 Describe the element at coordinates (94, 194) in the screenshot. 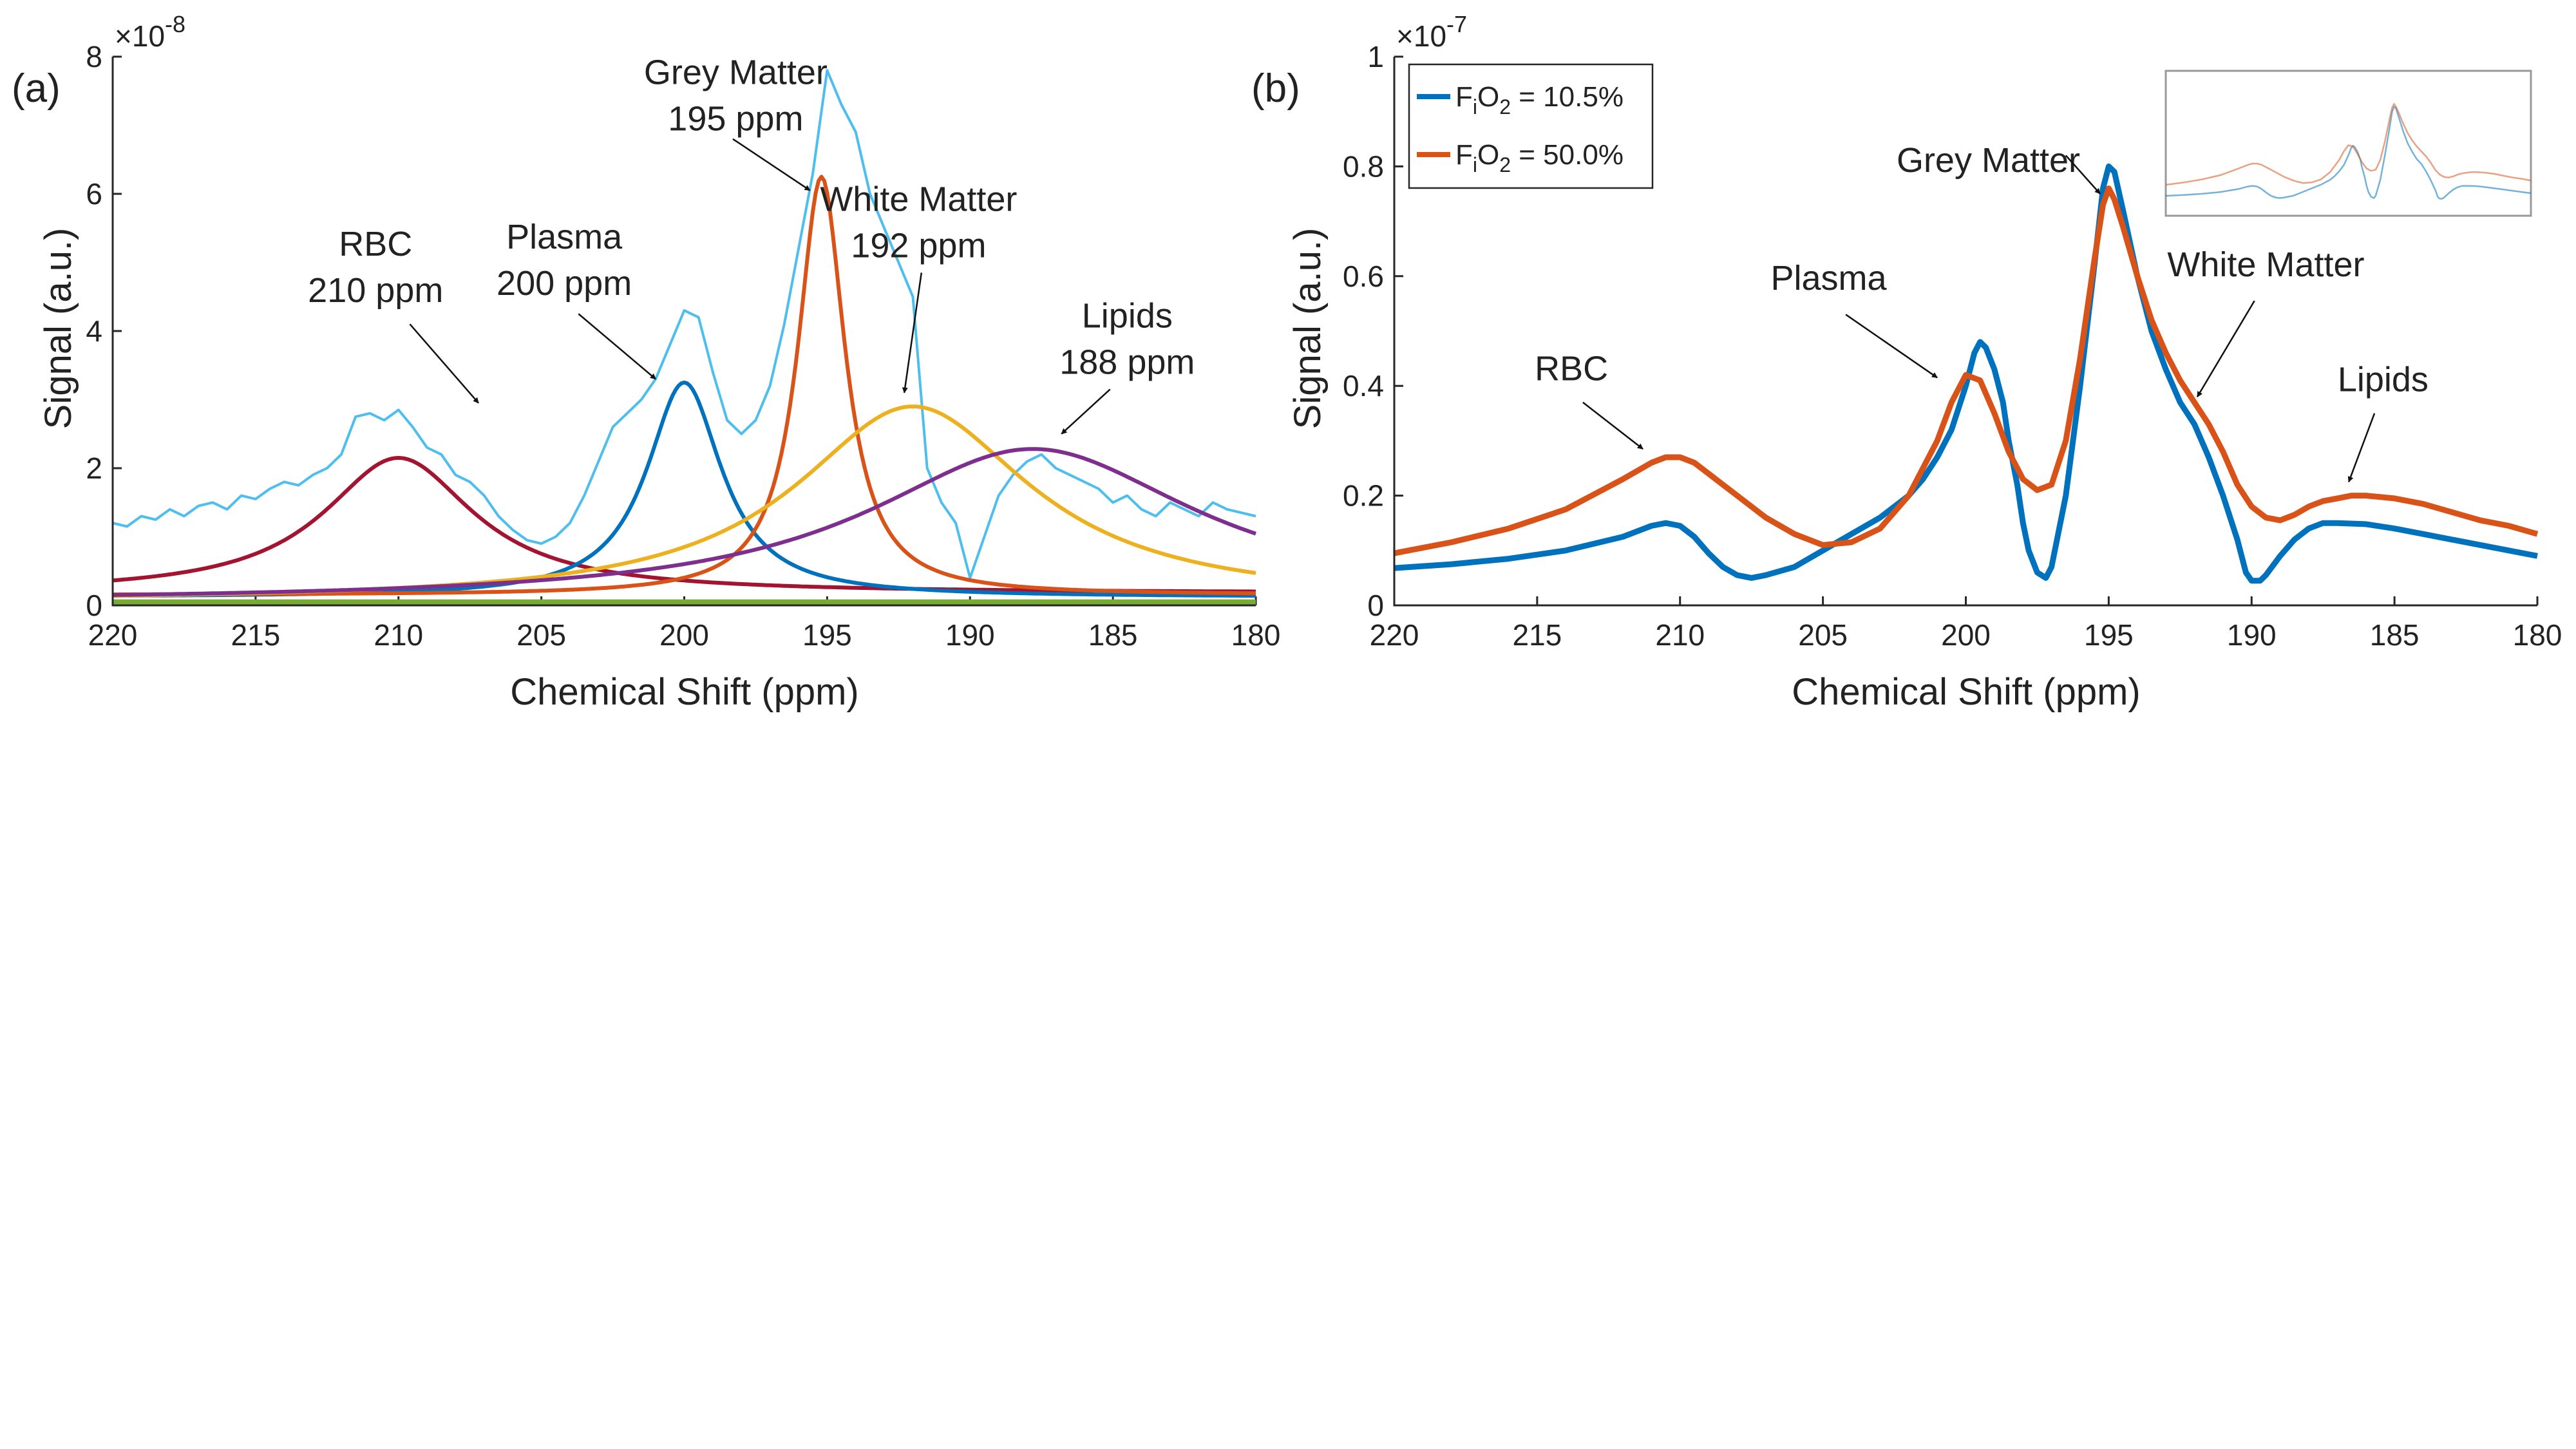

I see `y-tick-label: 6` at that location.